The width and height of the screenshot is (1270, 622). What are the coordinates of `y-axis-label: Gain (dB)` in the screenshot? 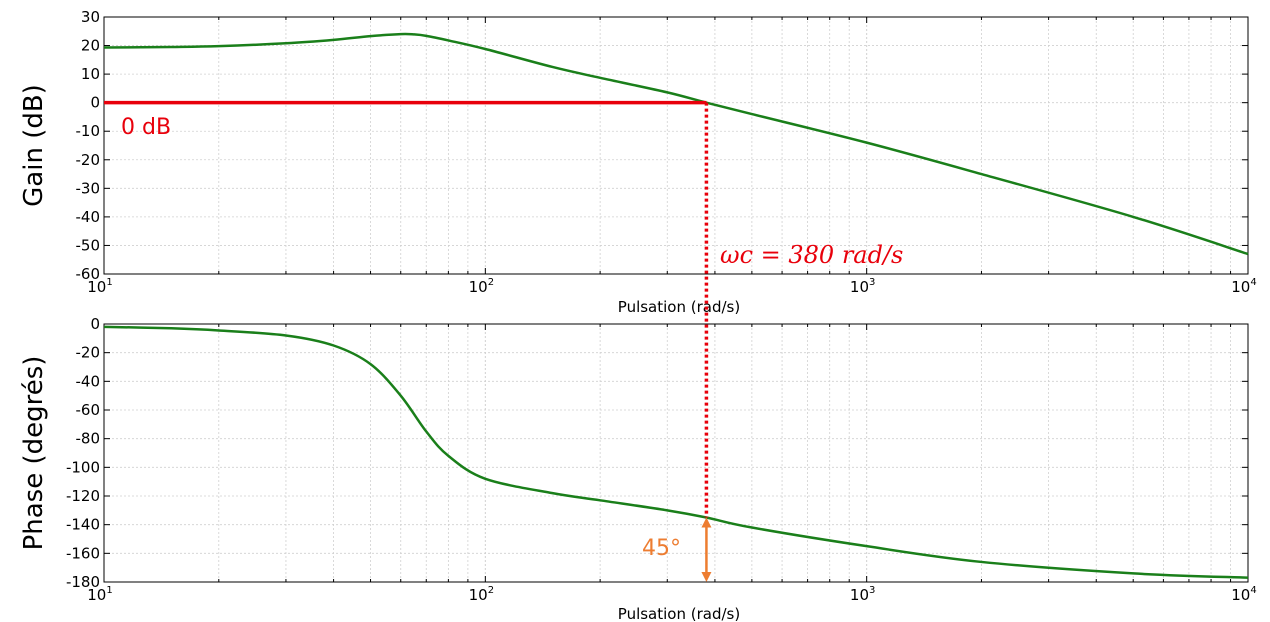 It's located at (34, 145).